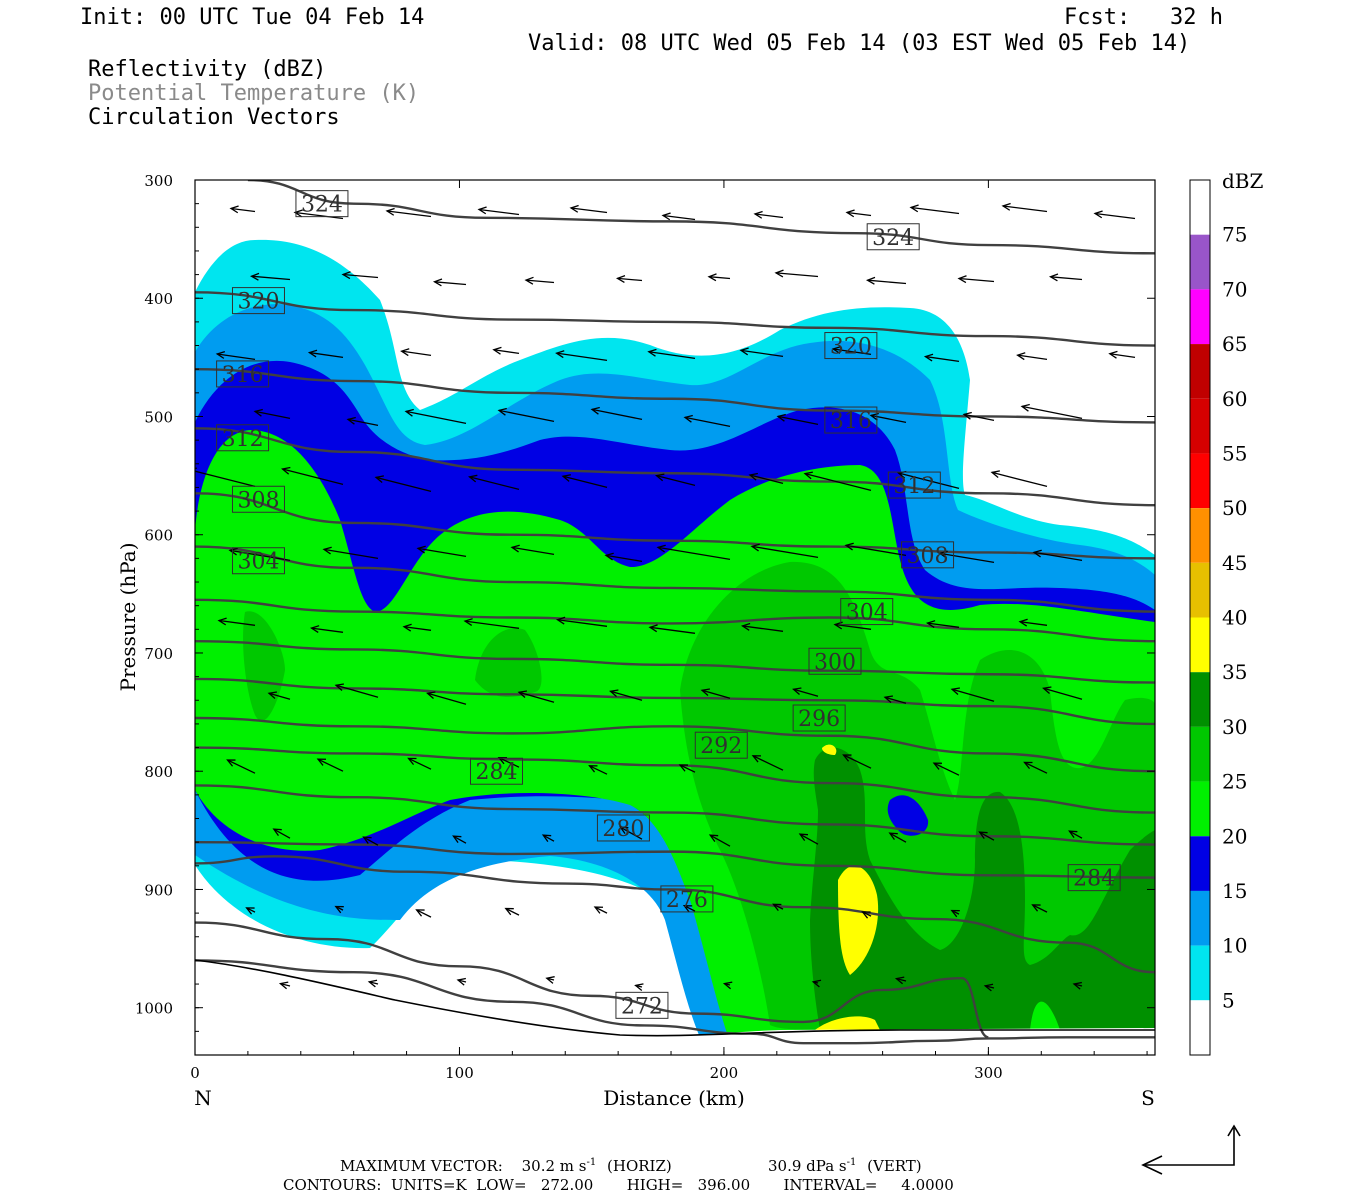 The height and width of the screenshot is (1200, 1350). I want to click on colorbar-label: 15, so click(1234, 891).